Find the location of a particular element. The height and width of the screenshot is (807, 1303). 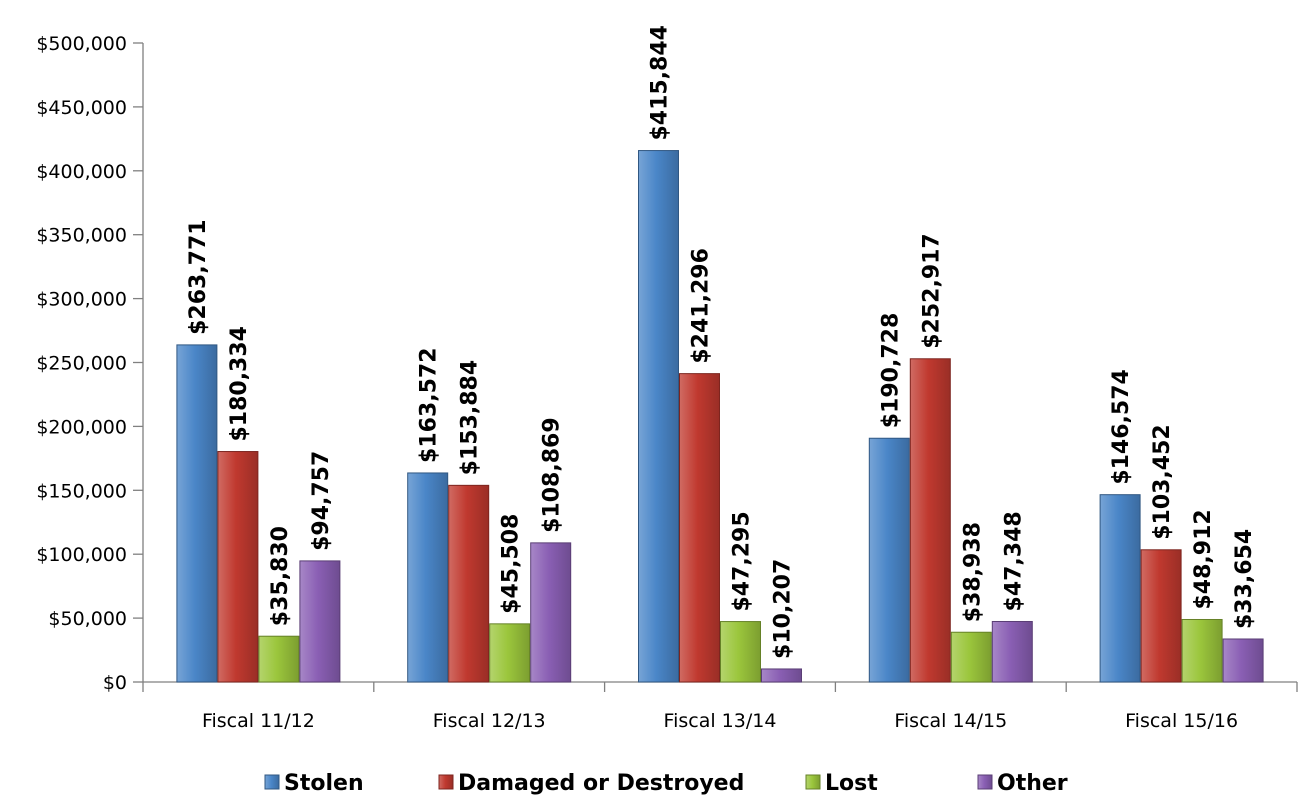

y-tick-label: $300,000 is located at coordinates (81, 300).